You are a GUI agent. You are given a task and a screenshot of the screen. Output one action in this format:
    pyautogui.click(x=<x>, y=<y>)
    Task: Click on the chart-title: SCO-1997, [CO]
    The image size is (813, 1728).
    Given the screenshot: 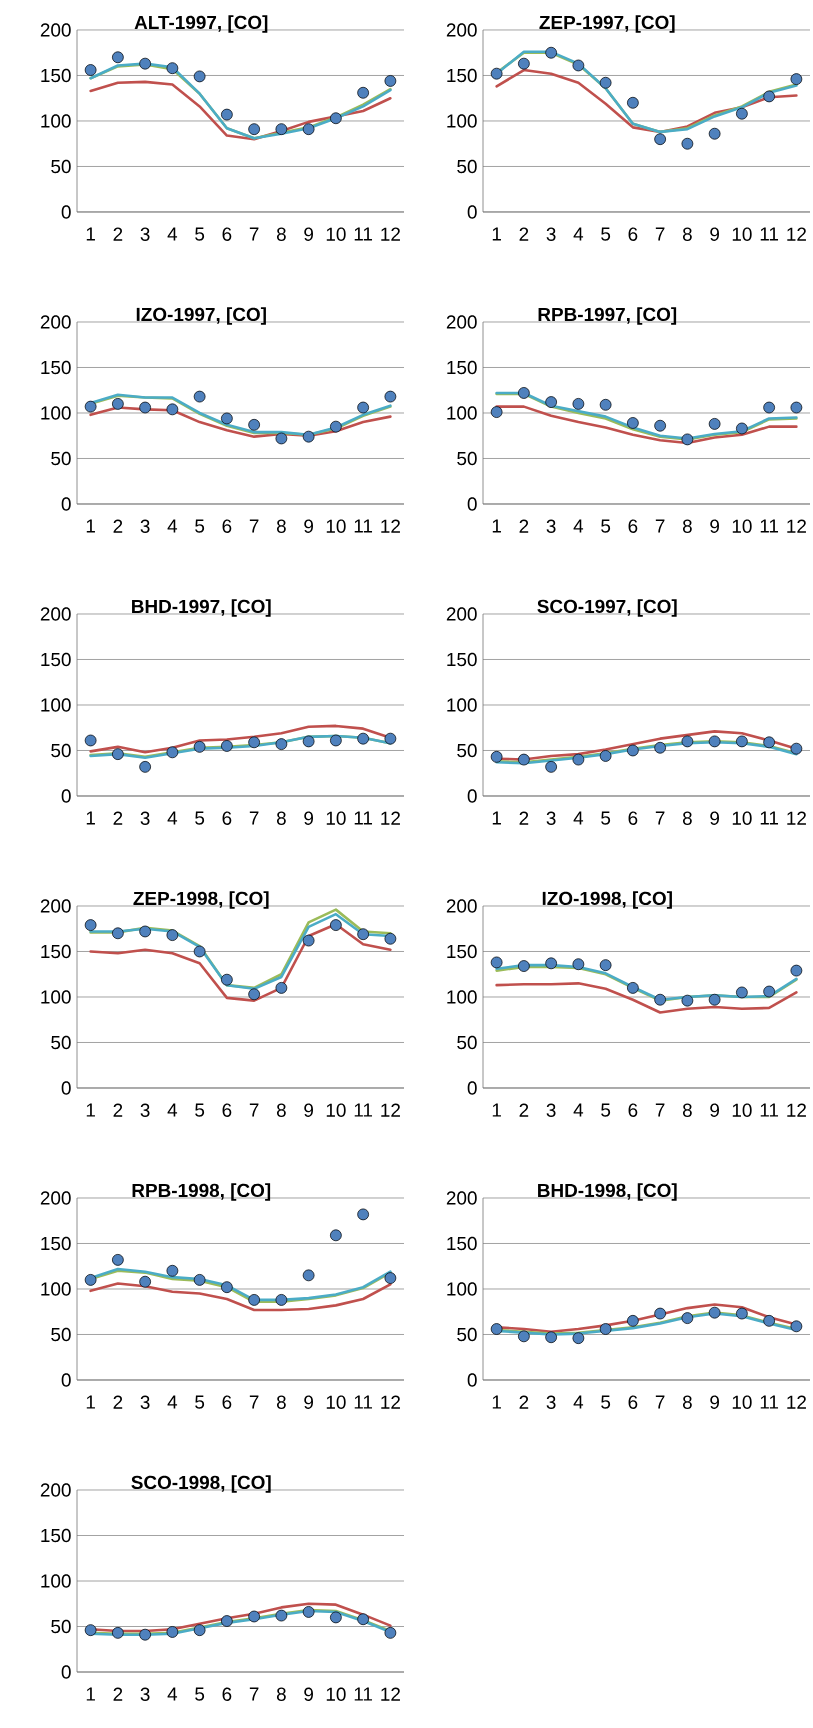 What is the action you would take?
    pyautogui.click(x=607, y=608)
    